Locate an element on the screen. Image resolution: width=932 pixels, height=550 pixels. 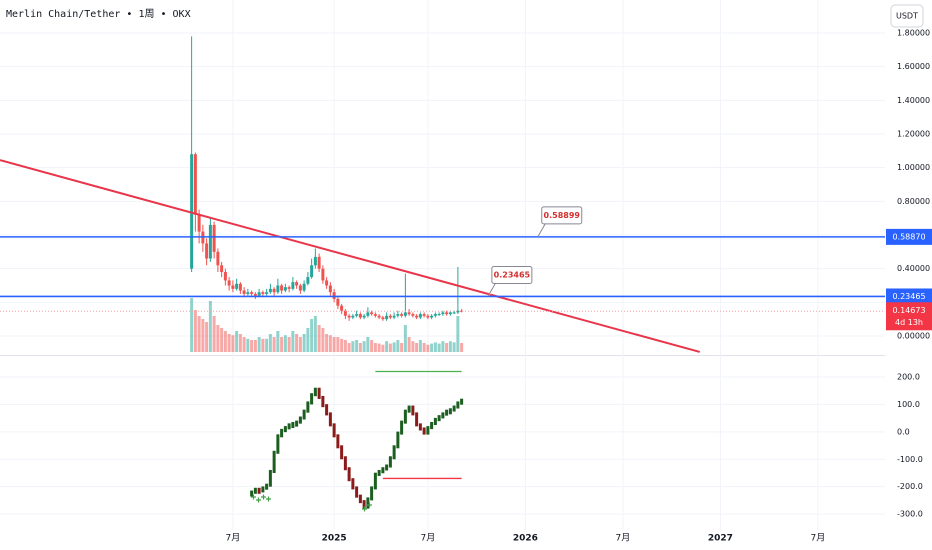
y-tick-label: 1.20000 is located at coordinates (913, 133).